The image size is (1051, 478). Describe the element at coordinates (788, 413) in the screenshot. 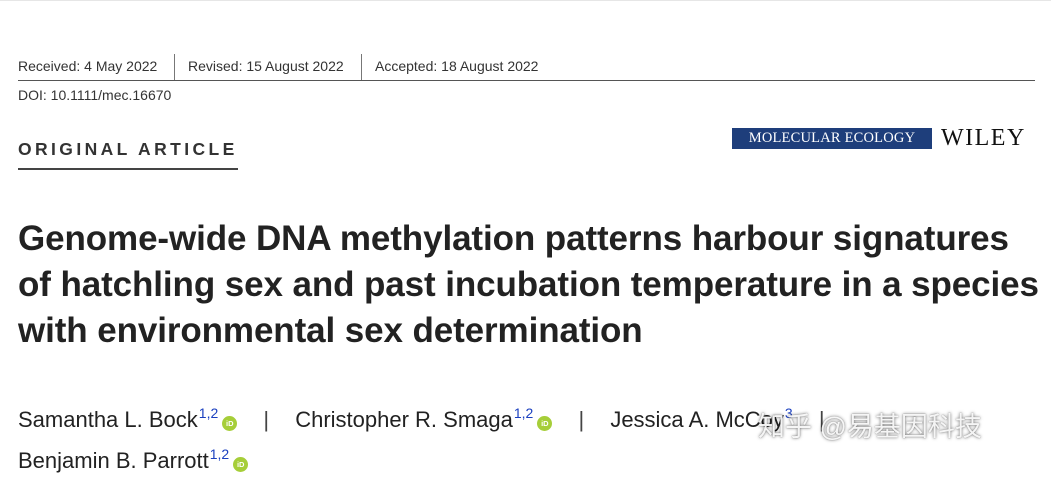

I see `affiliation-marker: 3` at that location.